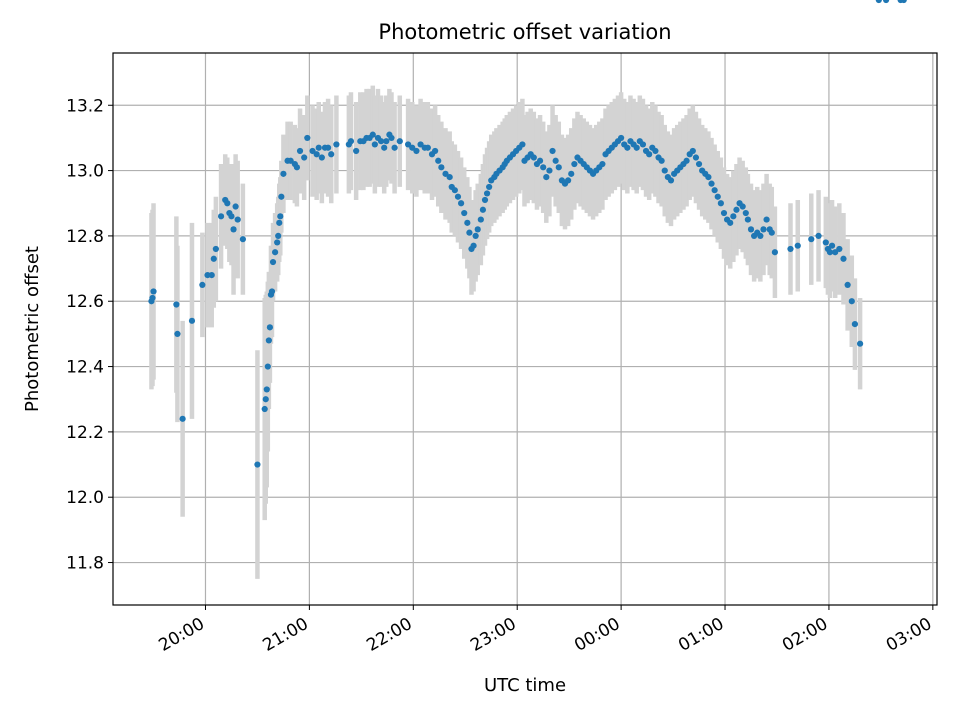  Describe the element at coordinates (85, 106) in the screenshot. I see `y-tick-label: 13.2` at that location.